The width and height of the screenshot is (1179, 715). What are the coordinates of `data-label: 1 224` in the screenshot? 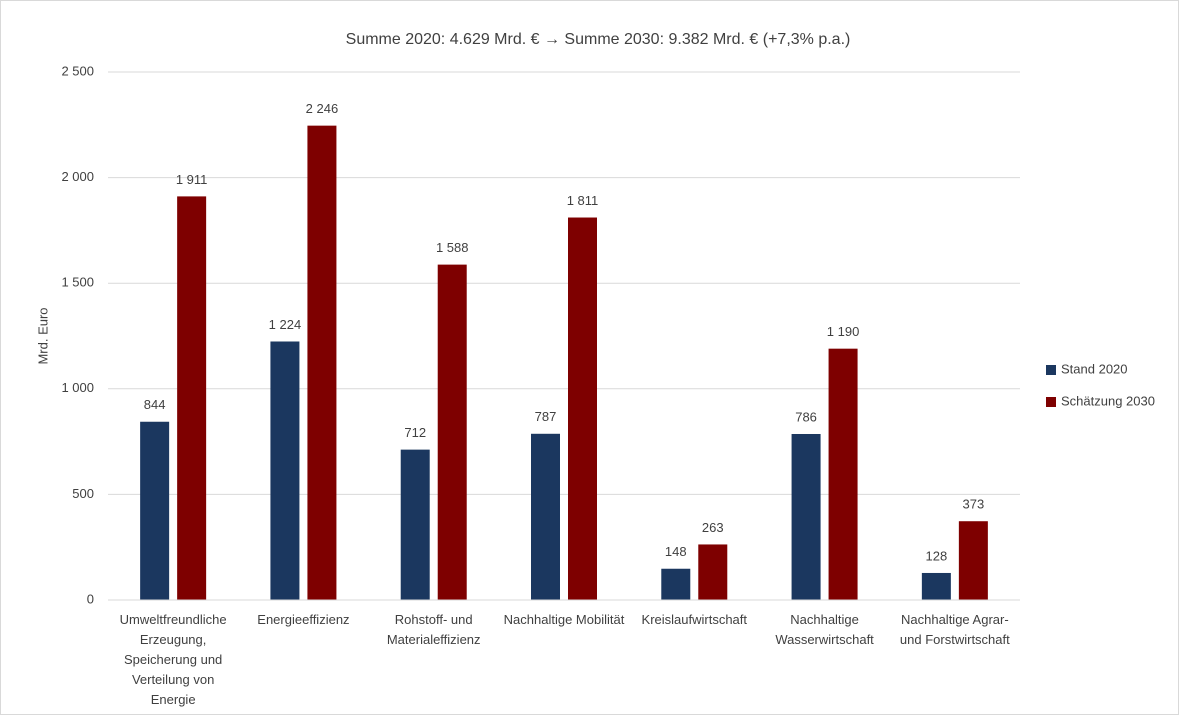 It's located at (285, 324).